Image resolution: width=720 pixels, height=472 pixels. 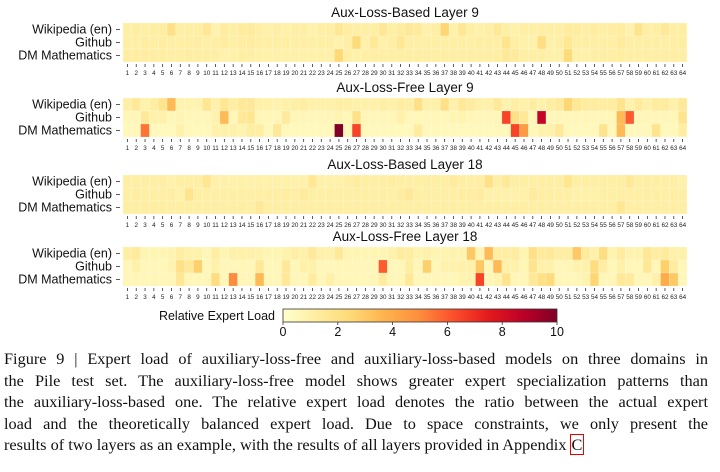 What do you see at coordinates (613, 225) in the screenshot?
I see `column-label: 56` at bounding box center [613, 225].